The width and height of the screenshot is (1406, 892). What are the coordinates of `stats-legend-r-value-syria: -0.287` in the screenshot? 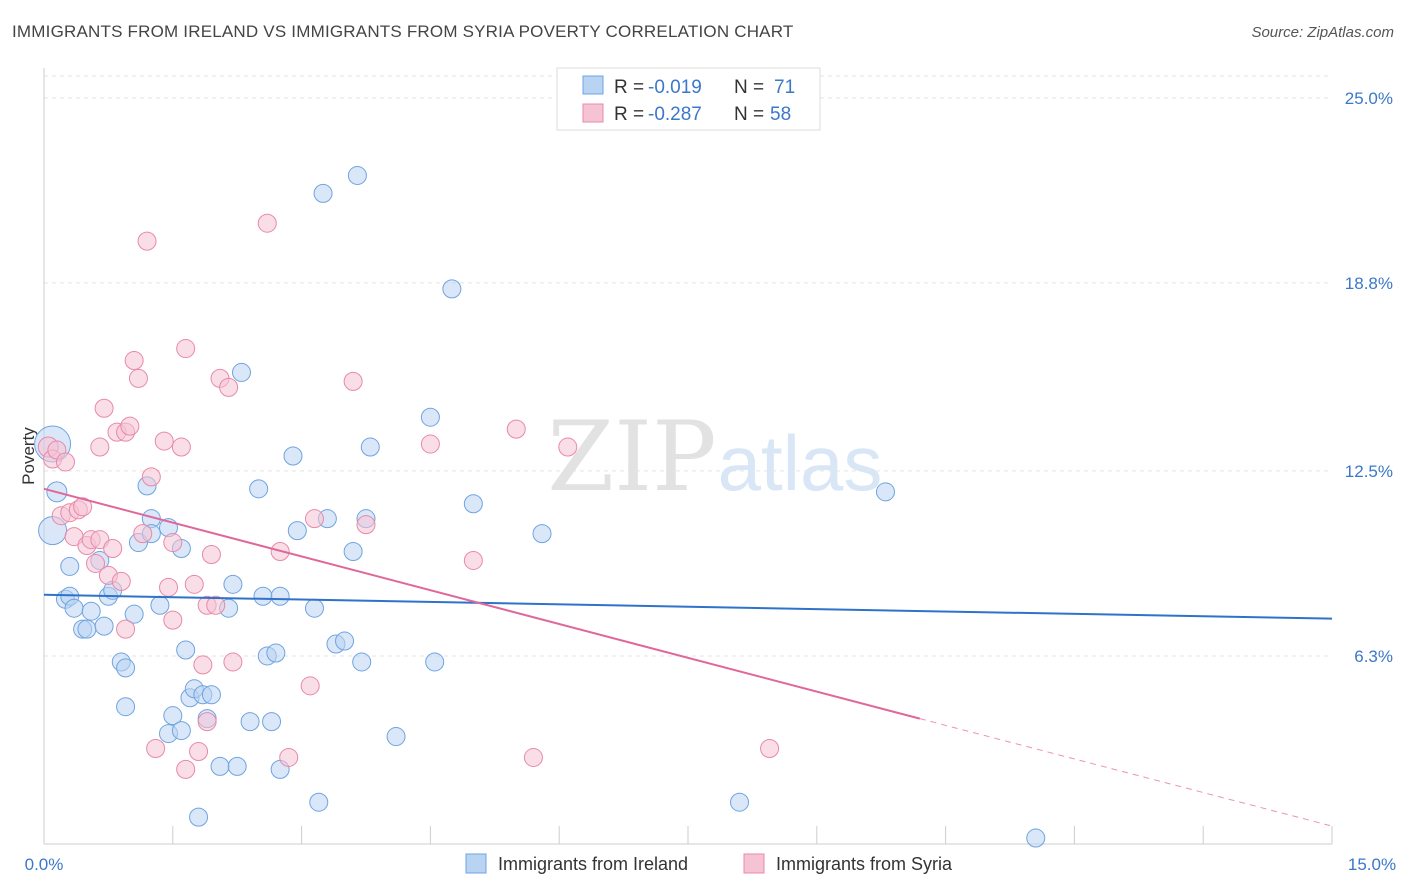 It's located at (675, 114).